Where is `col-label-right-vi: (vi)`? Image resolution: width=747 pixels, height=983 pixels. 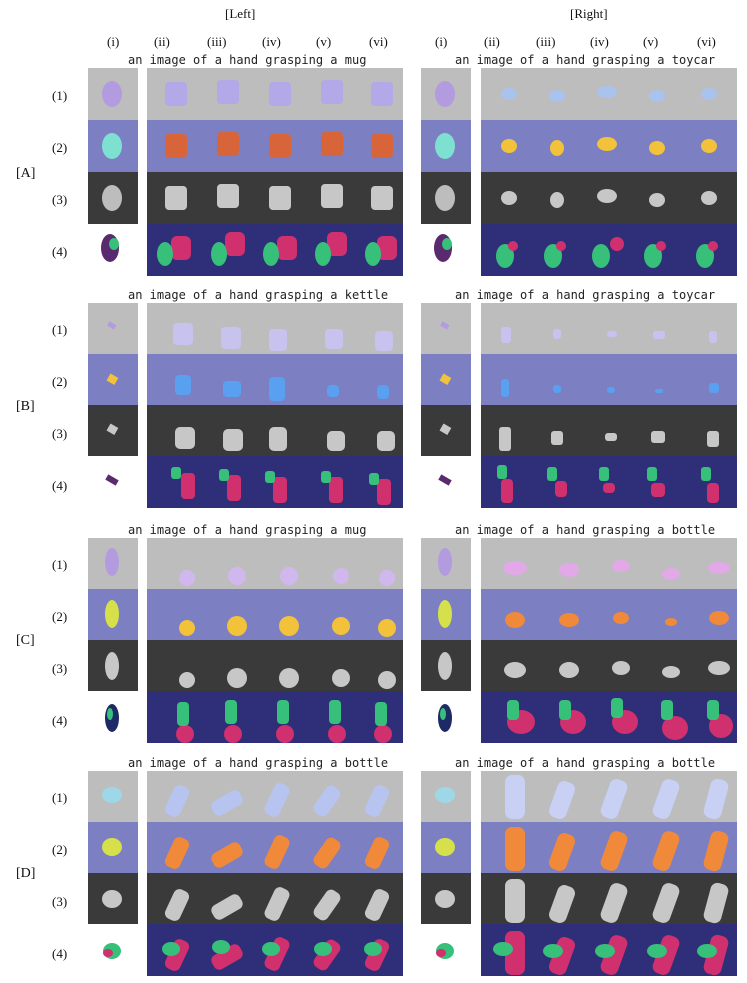 col-label-right-vi: (vi) is located at coordinates (706, 41).